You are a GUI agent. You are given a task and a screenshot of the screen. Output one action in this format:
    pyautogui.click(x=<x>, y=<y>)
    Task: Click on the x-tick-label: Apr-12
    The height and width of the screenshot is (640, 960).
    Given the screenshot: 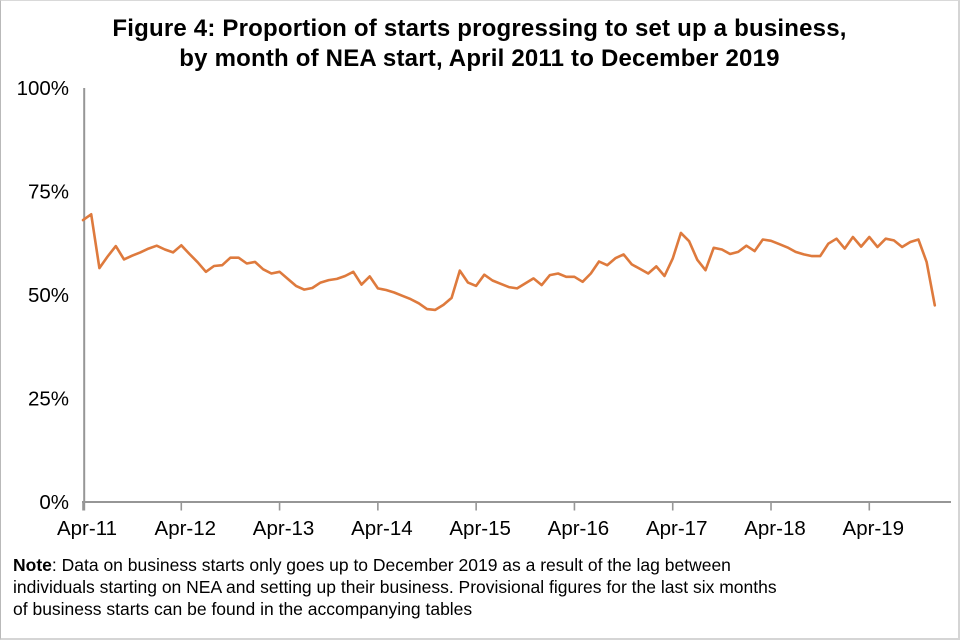 What is the action you would take?
    pyautogui.click(x=186, y=528)
    